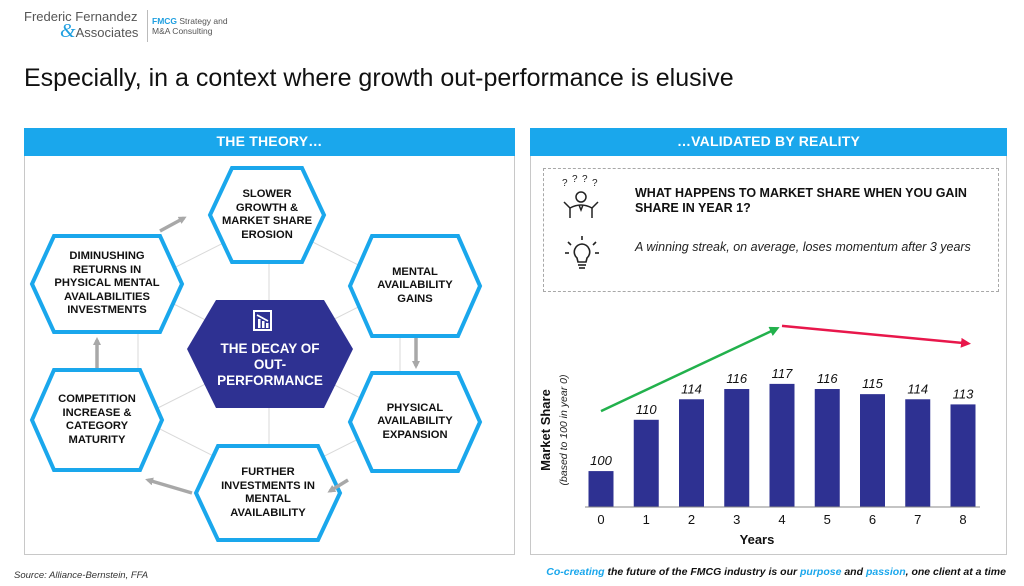 Image resolution: width=1024 pixels, height=586 pixels. What do you see at coordinates (646, 409) in the screenshot?
I see `bar-value-label: 110` at bounding box center [646, 409].